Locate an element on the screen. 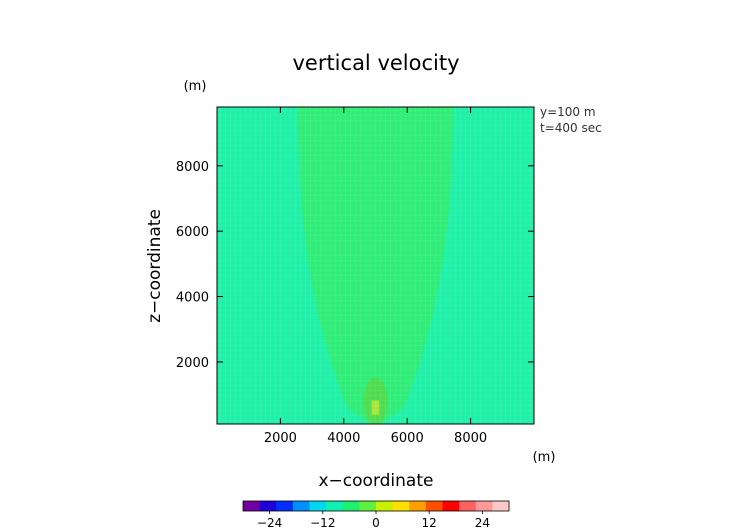  time-annotation-t: t=400 sec is located at coordinates (571, 128).